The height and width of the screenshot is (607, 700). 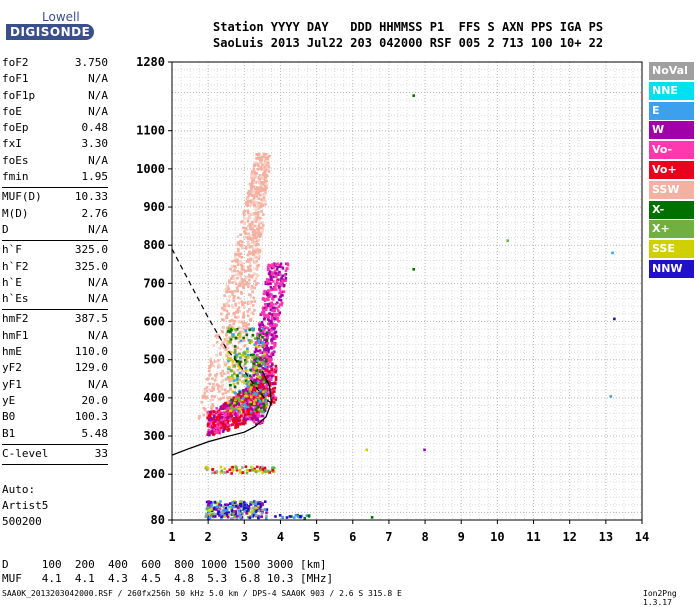 What do you see at coordinates (606, 537) in the screenshot?
I see `x-tick-label: 13` at bounding box center [606, 537].